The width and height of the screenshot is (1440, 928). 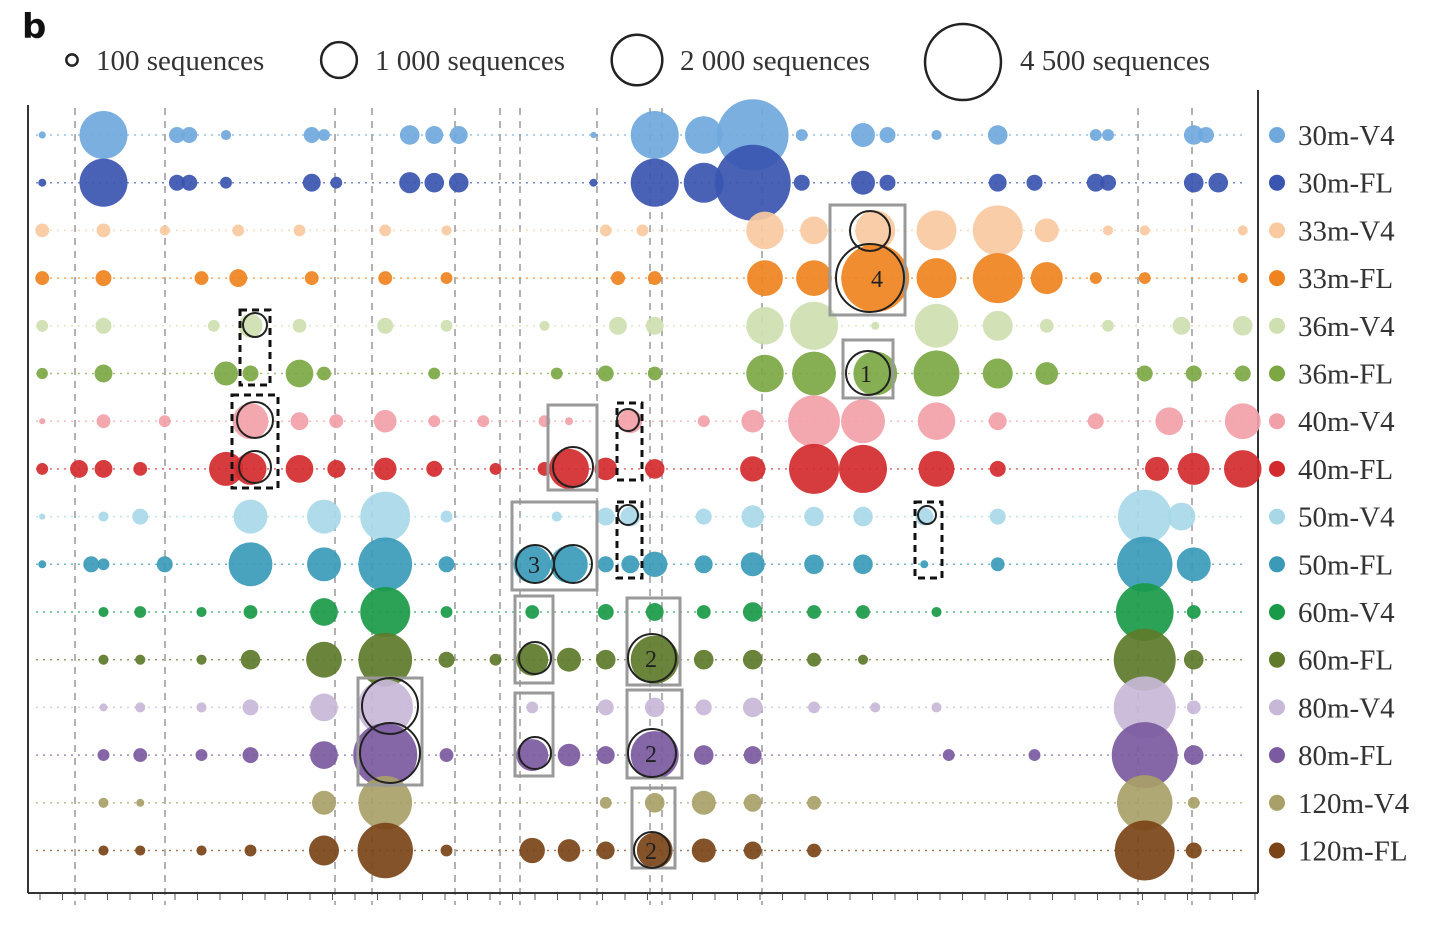 What do you see at coordinates (1346, 136) in the screenshot?
I see `legend-label: 30m-V4` at bounding box center [1346, 136].